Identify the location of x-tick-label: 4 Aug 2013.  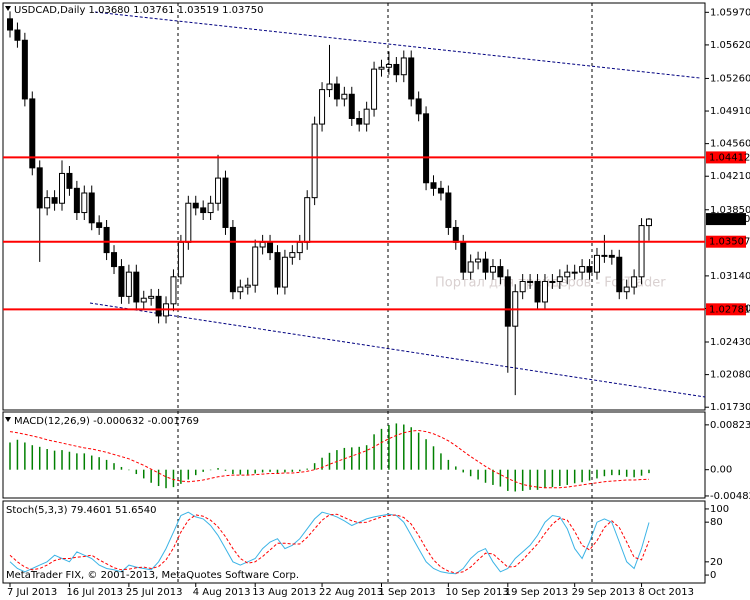
(222, 592).